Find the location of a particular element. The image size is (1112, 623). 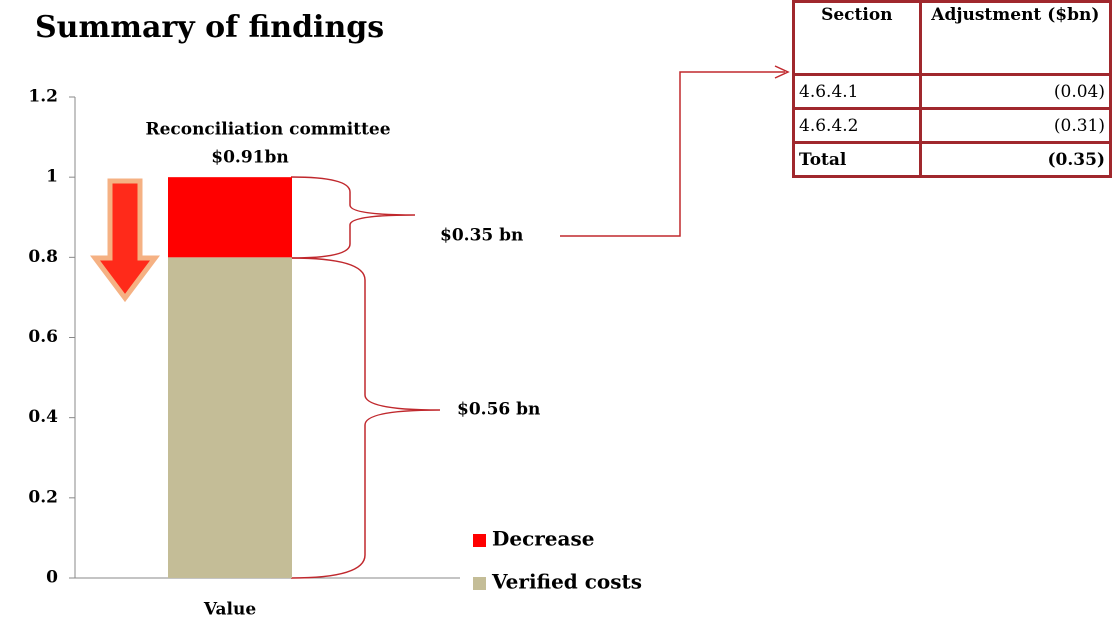

cell: (0.35) is located at coordinates (1015, 159).